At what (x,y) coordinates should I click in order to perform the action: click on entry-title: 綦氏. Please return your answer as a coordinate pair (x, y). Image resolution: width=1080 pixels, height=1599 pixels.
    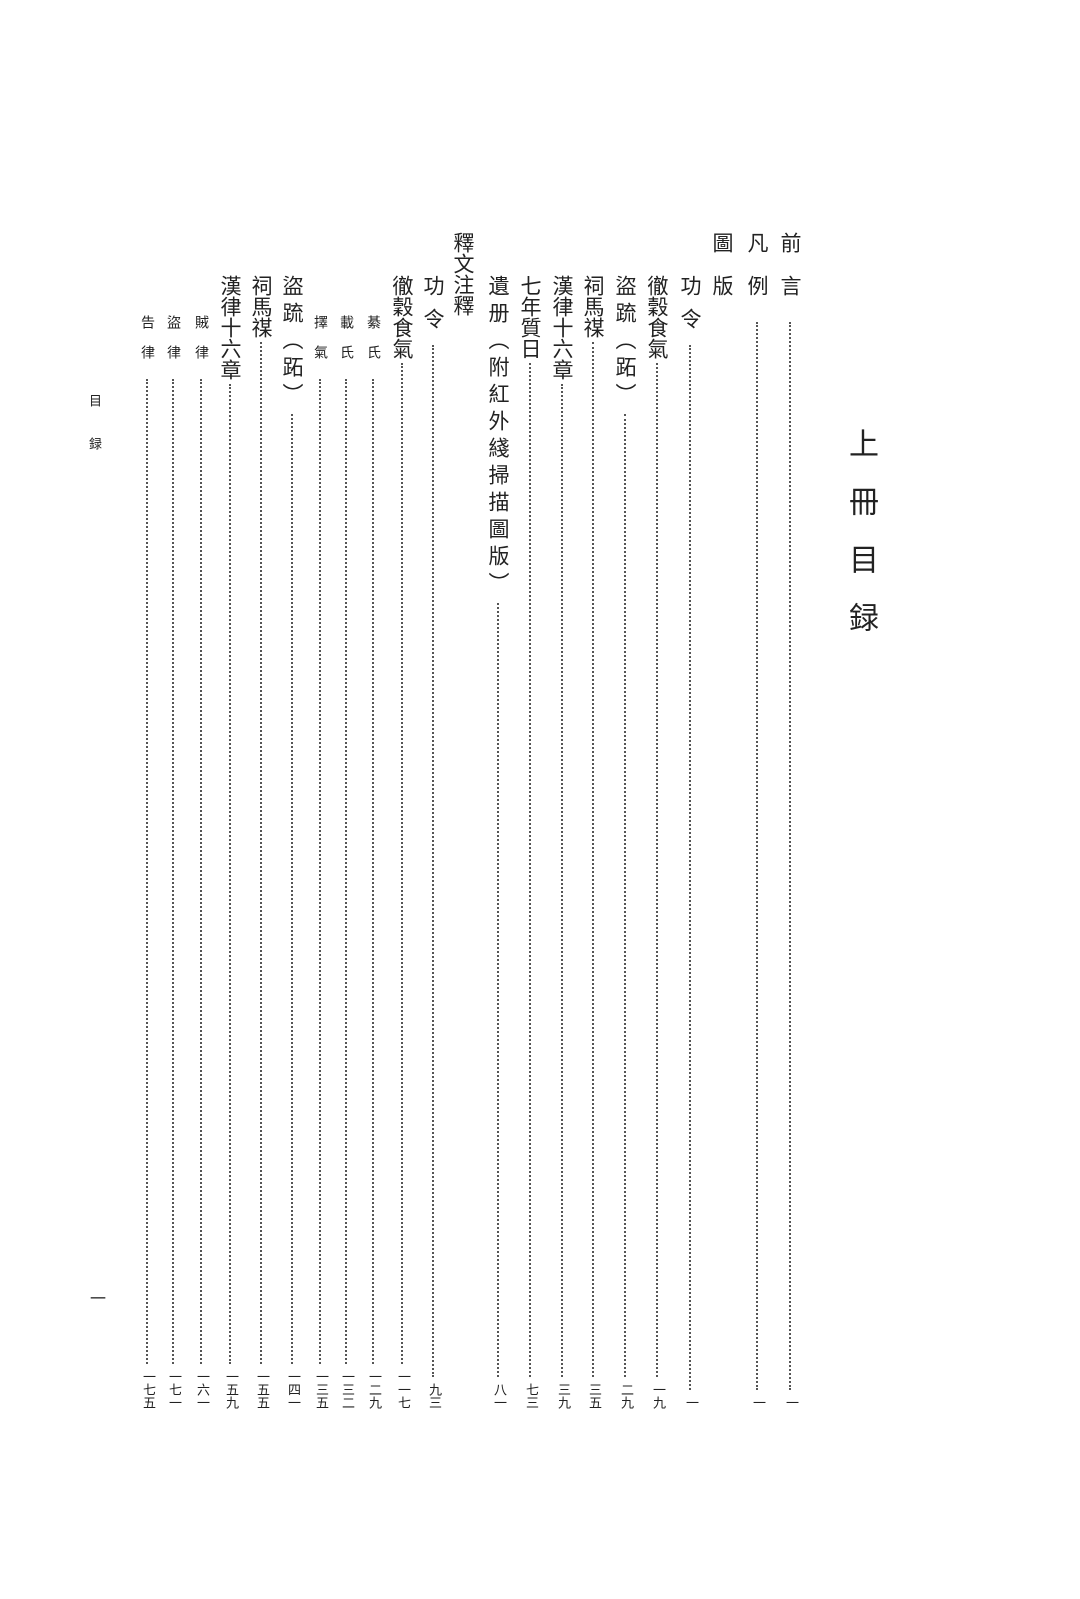
    Looking at the image, I should click on (373, 345).